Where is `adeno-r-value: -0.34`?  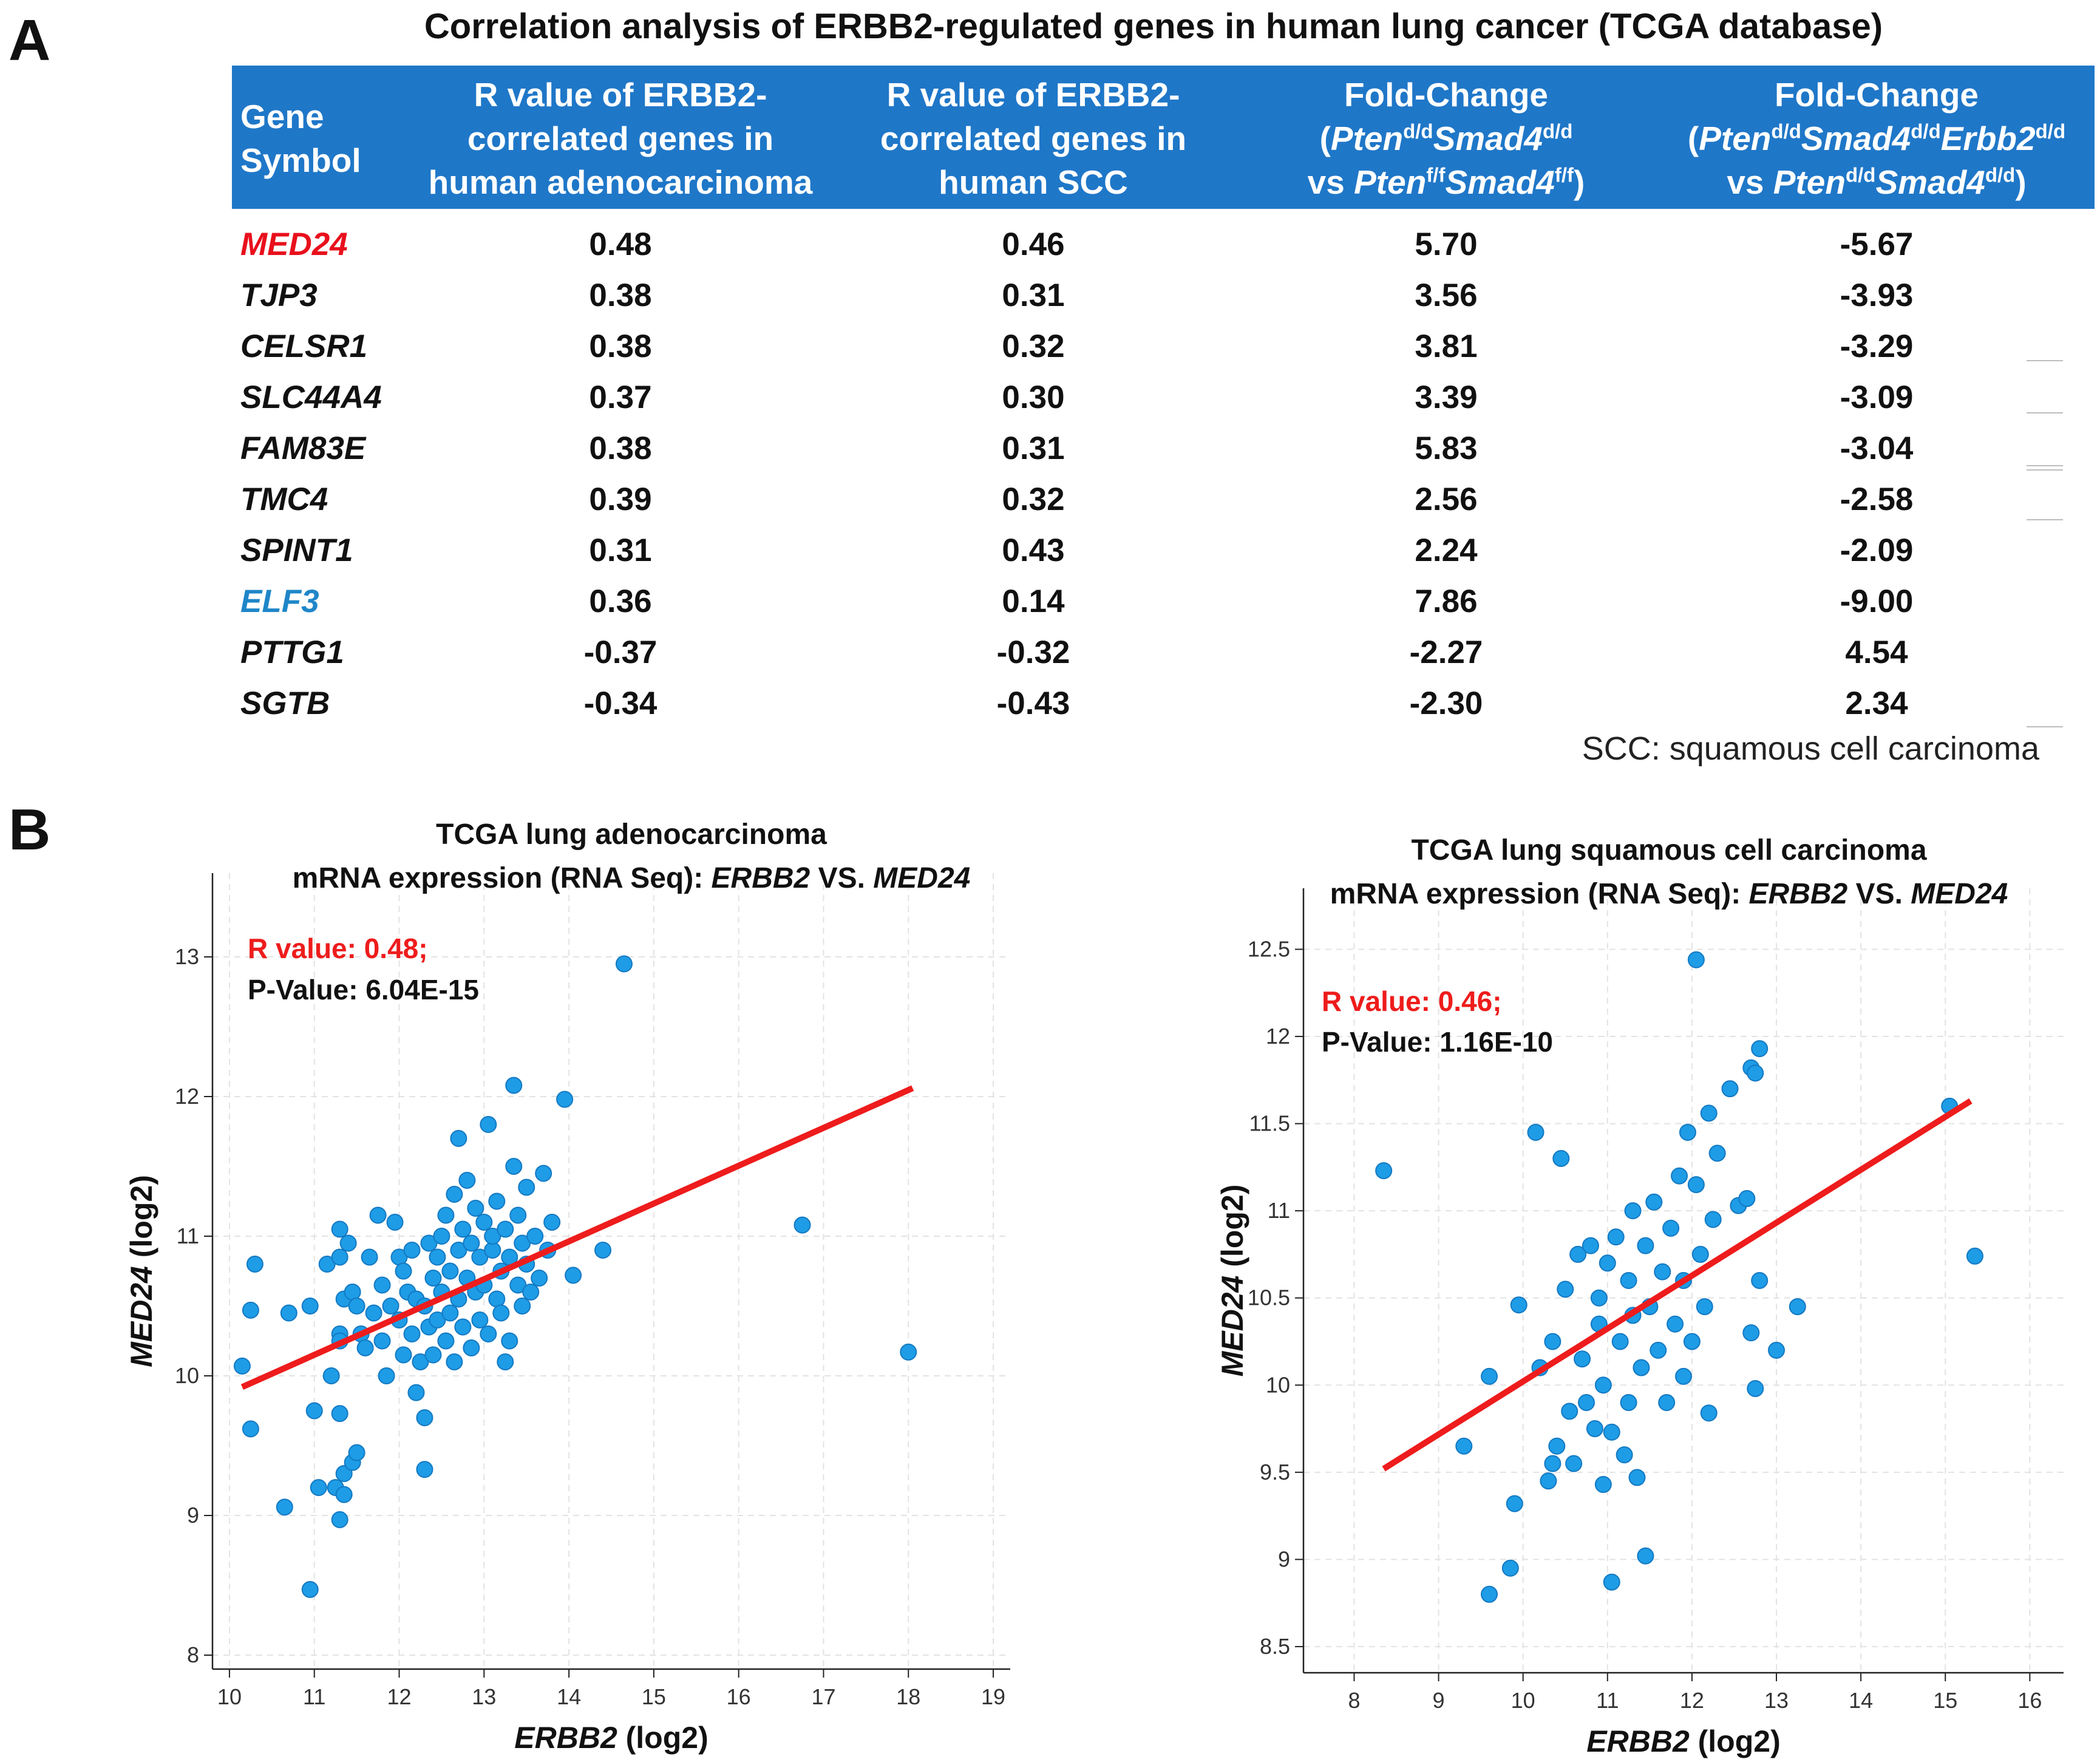
adeno-r-value: -0.34 is located at coordinates (620, 703).